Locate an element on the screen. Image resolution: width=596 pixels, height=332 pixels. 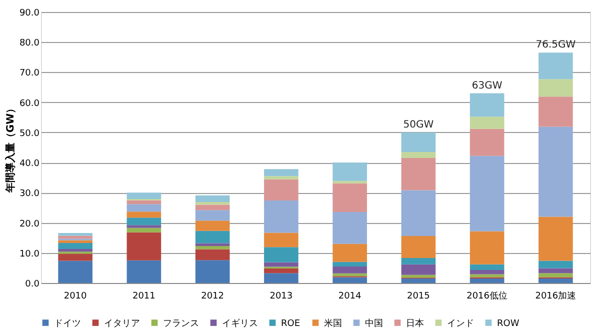
x-tick-label: 2014 is located at coordinates (350, 297).